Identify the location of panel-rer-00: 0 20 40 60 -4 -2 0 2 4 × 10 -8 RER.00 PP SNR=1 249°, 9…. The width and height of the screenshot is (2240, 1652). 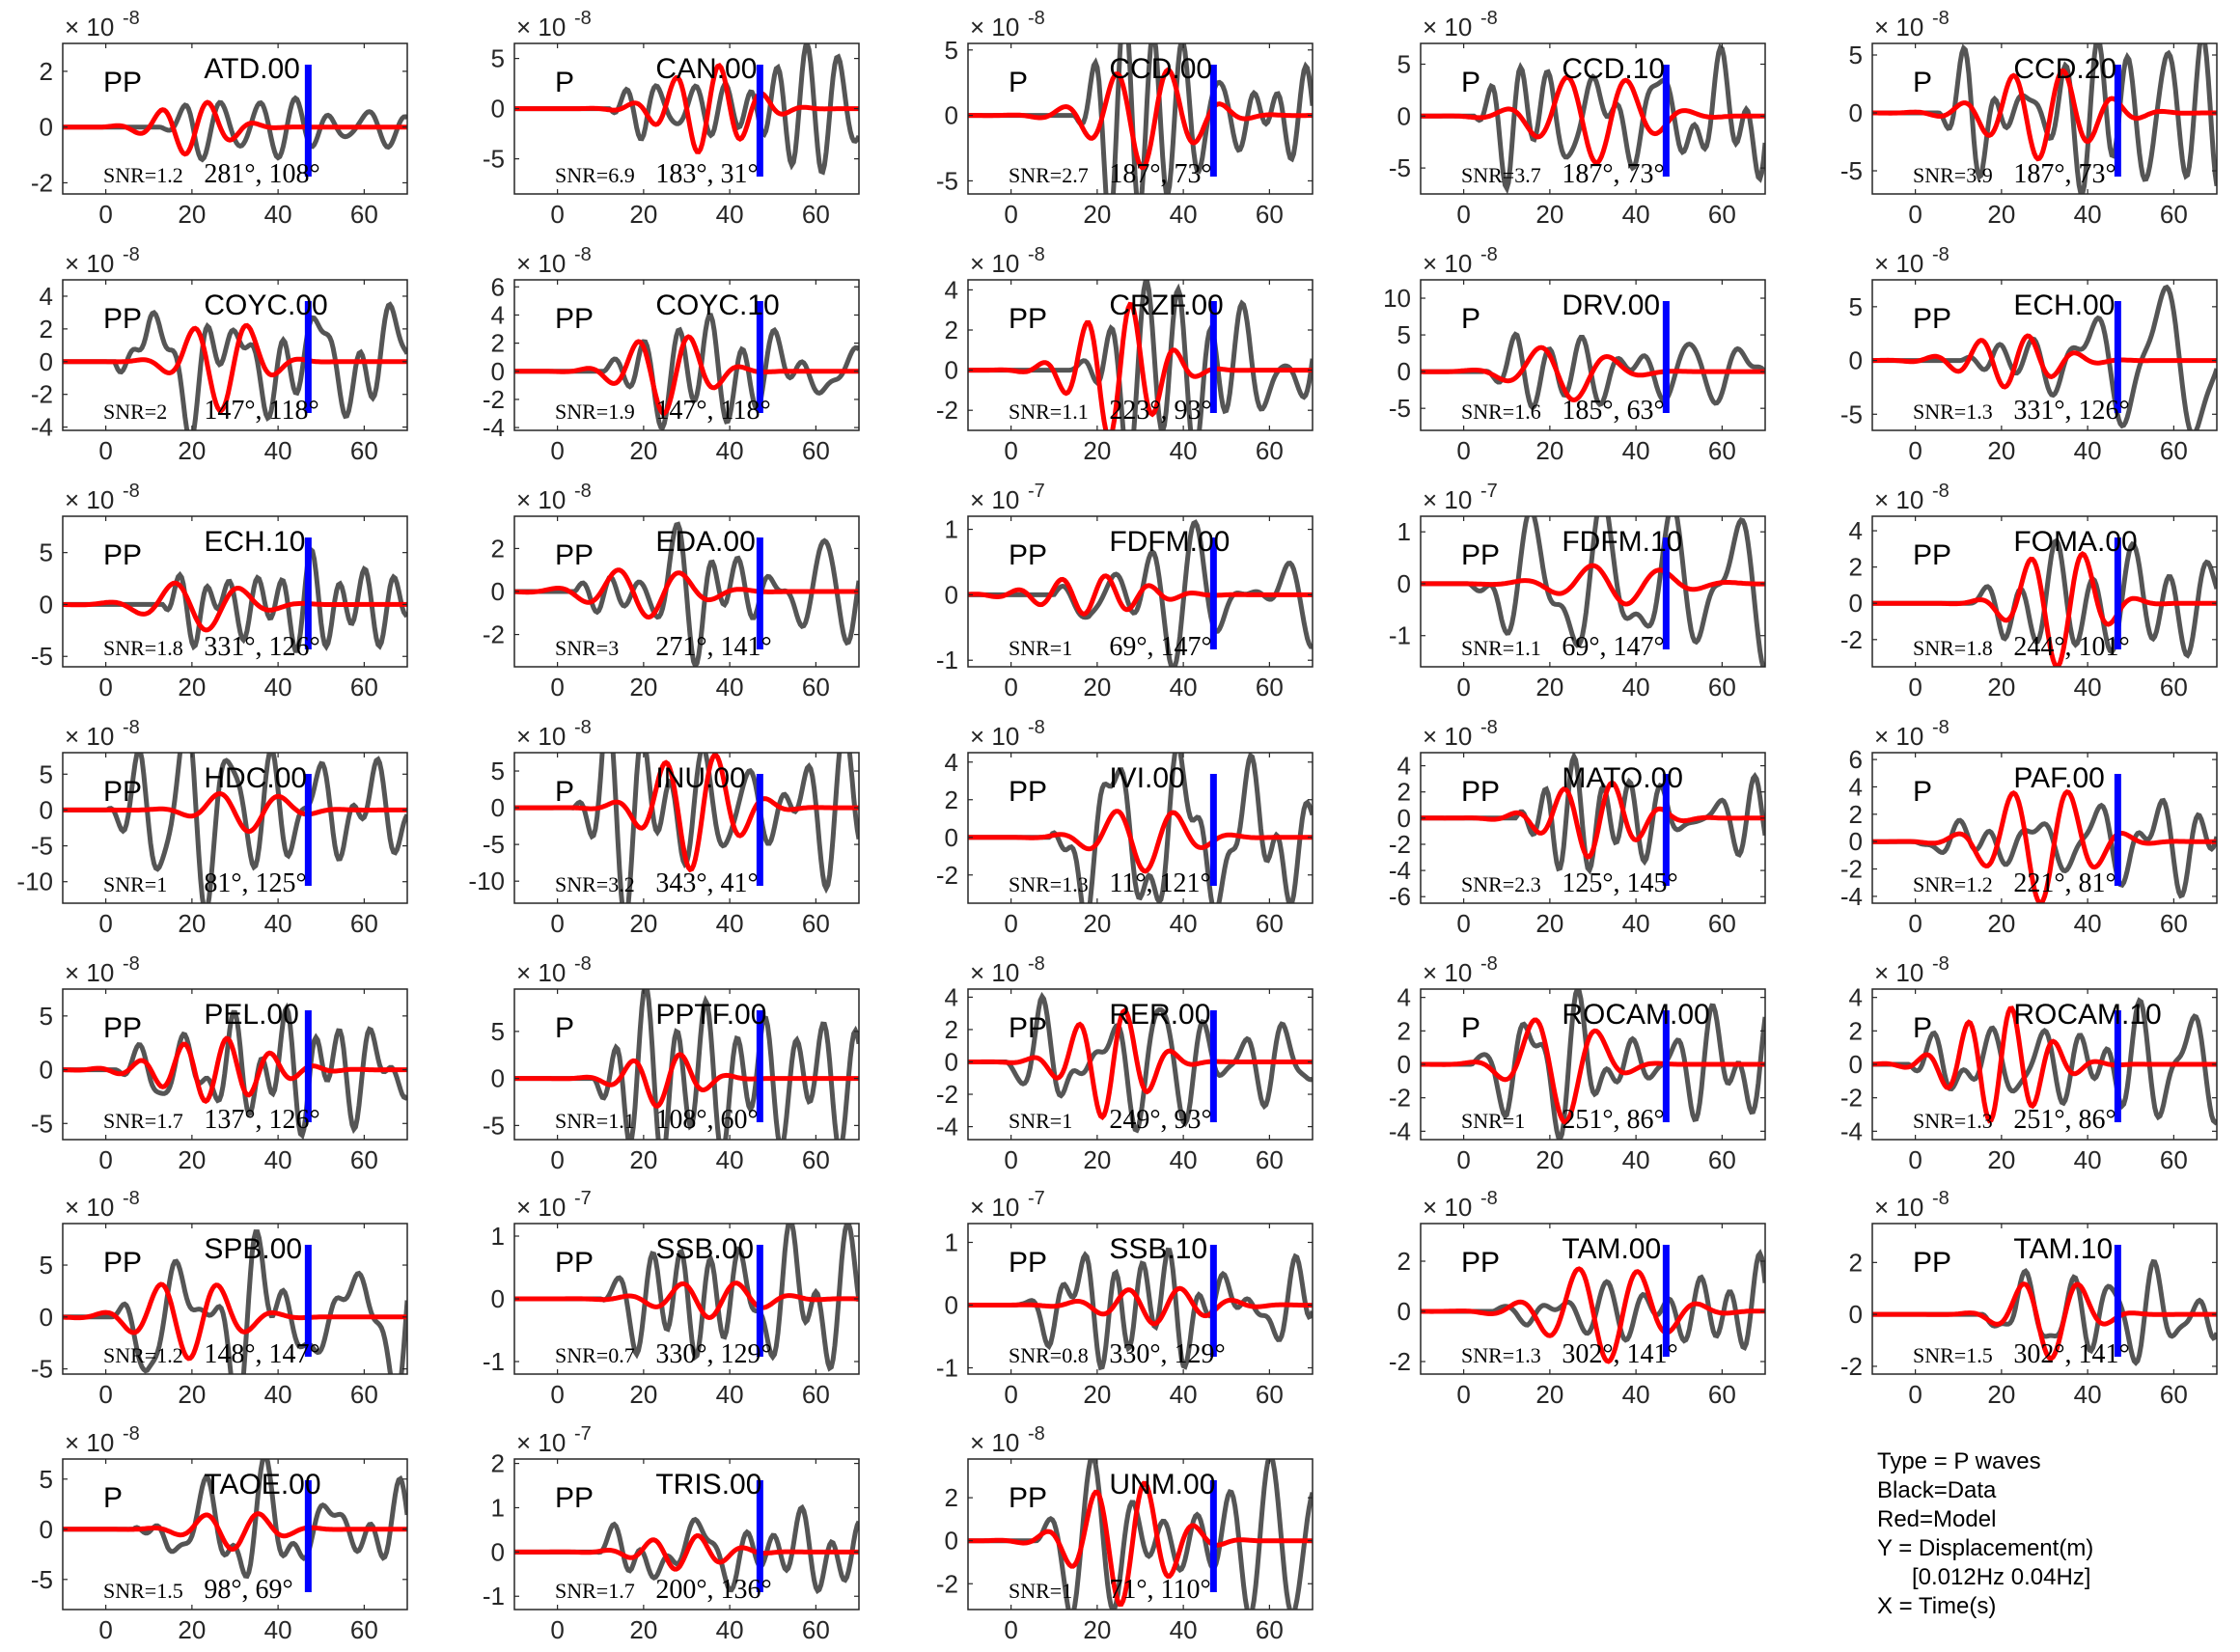
(1125, 1063).